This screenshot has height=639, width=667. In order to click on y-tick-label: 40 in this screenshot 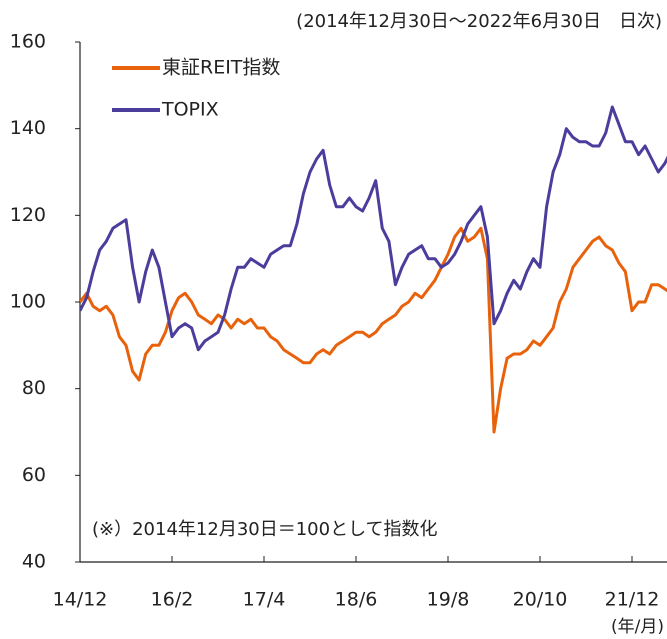, I will do `click(34, 562)`.